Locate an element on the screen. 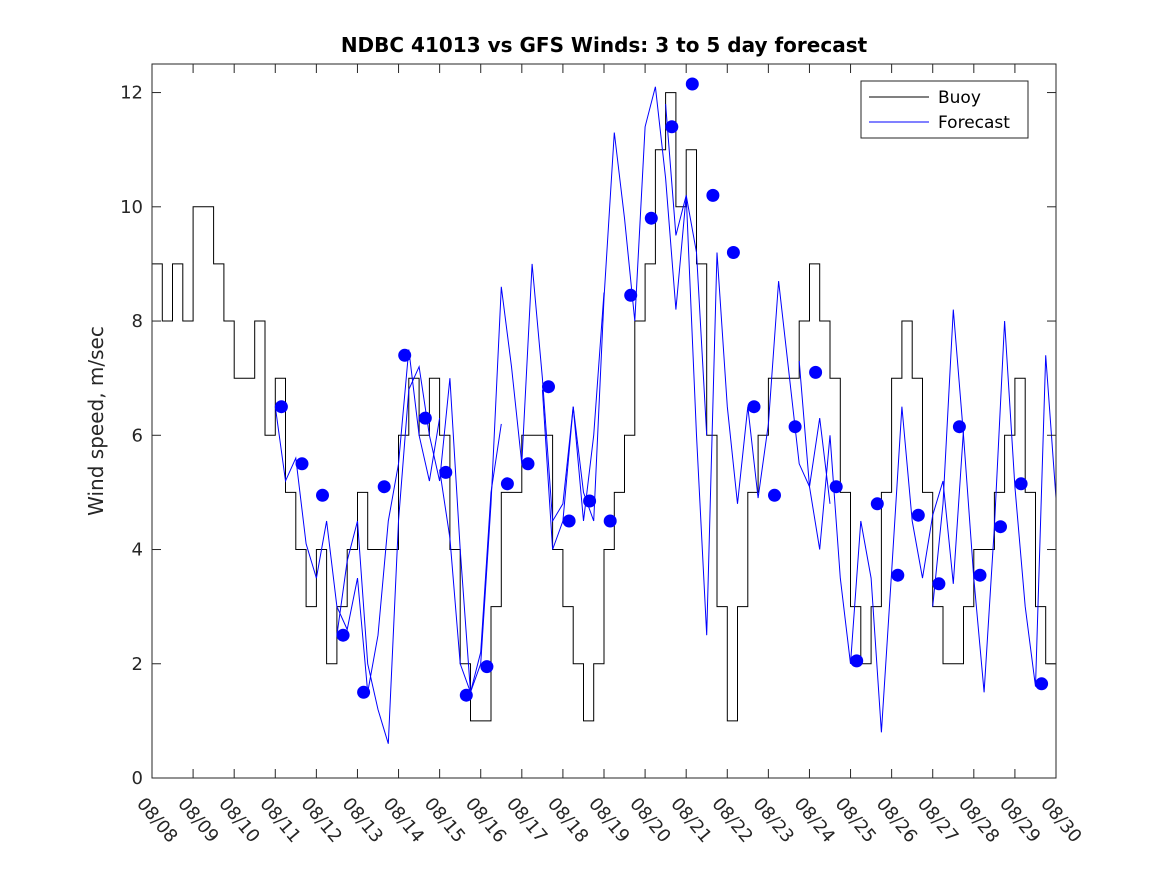 The image size is (1167, 875). x-tick-label: 08/20 is located at coordinates (649, 820).